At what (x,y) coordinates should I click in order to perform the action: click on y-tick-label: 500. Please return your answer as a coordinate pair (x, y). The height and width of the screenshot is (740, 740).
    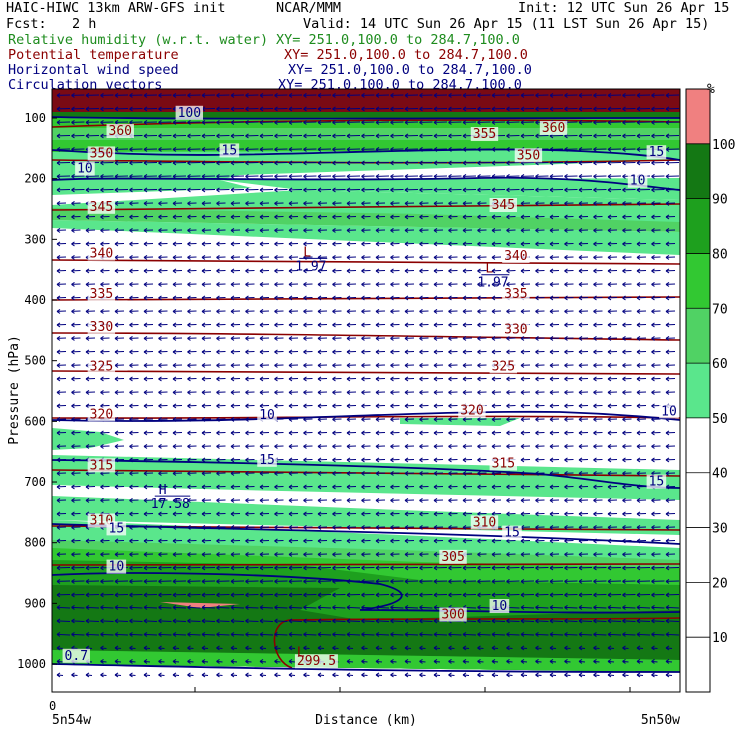
    Looking at the image, I should click on (35, 361).